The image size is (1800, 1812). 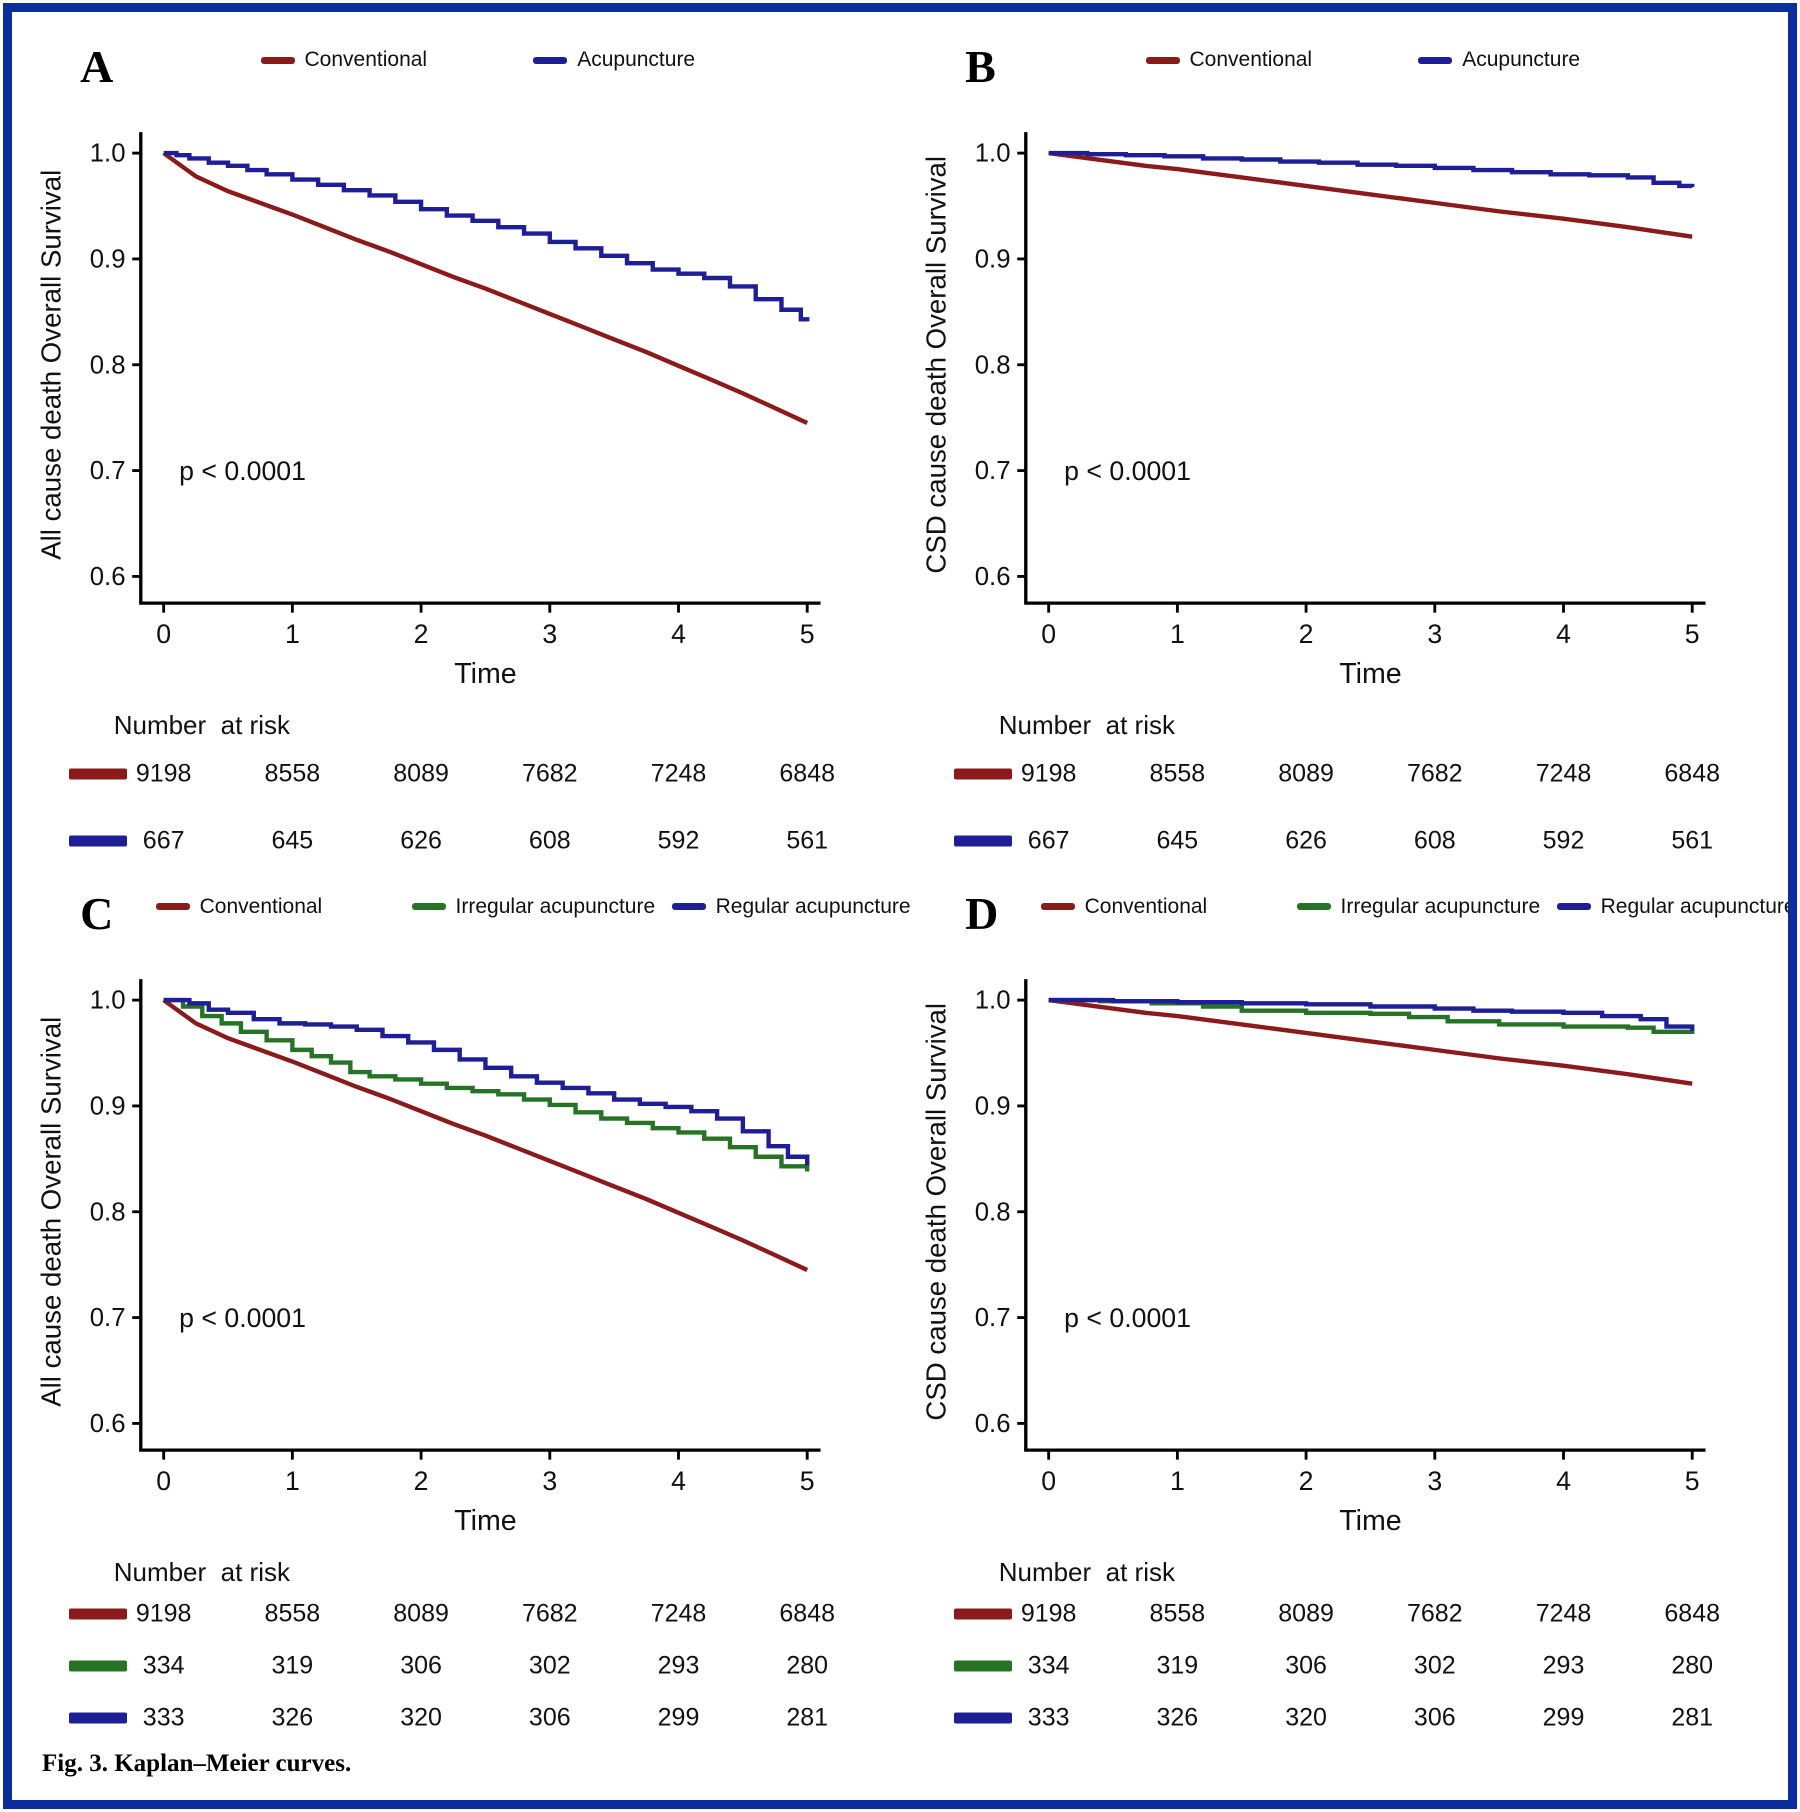 I want to click on km-curve-acupuncture, so click(x=1371, y=169).